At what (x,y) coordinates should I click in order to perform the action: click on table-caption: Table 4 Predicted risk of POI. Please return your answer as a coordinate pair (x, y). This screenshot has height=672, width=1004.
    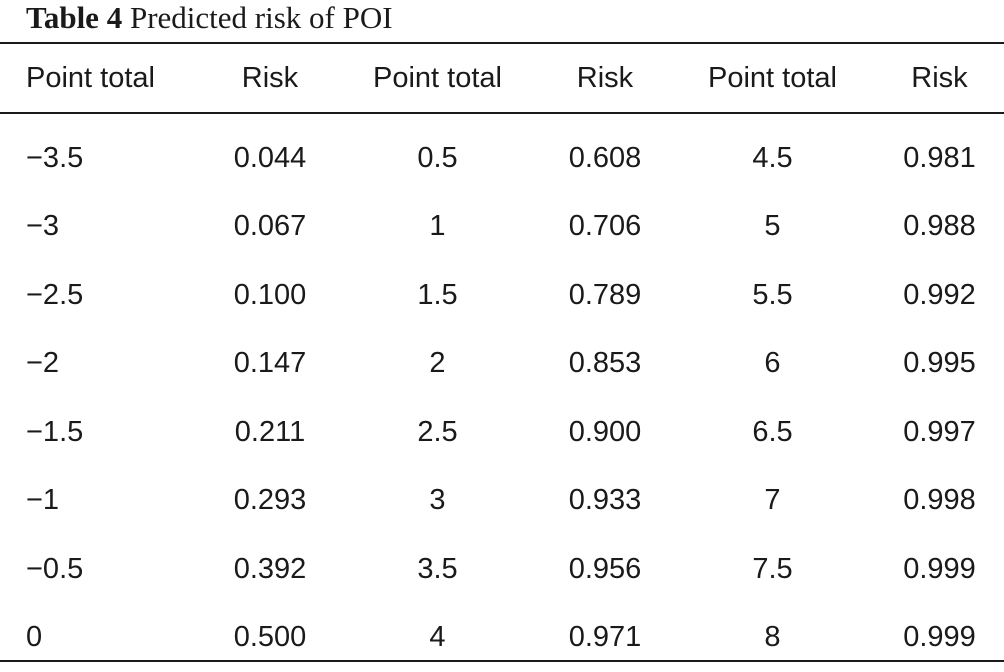
    Looking at the image, I should click on (209, 20).